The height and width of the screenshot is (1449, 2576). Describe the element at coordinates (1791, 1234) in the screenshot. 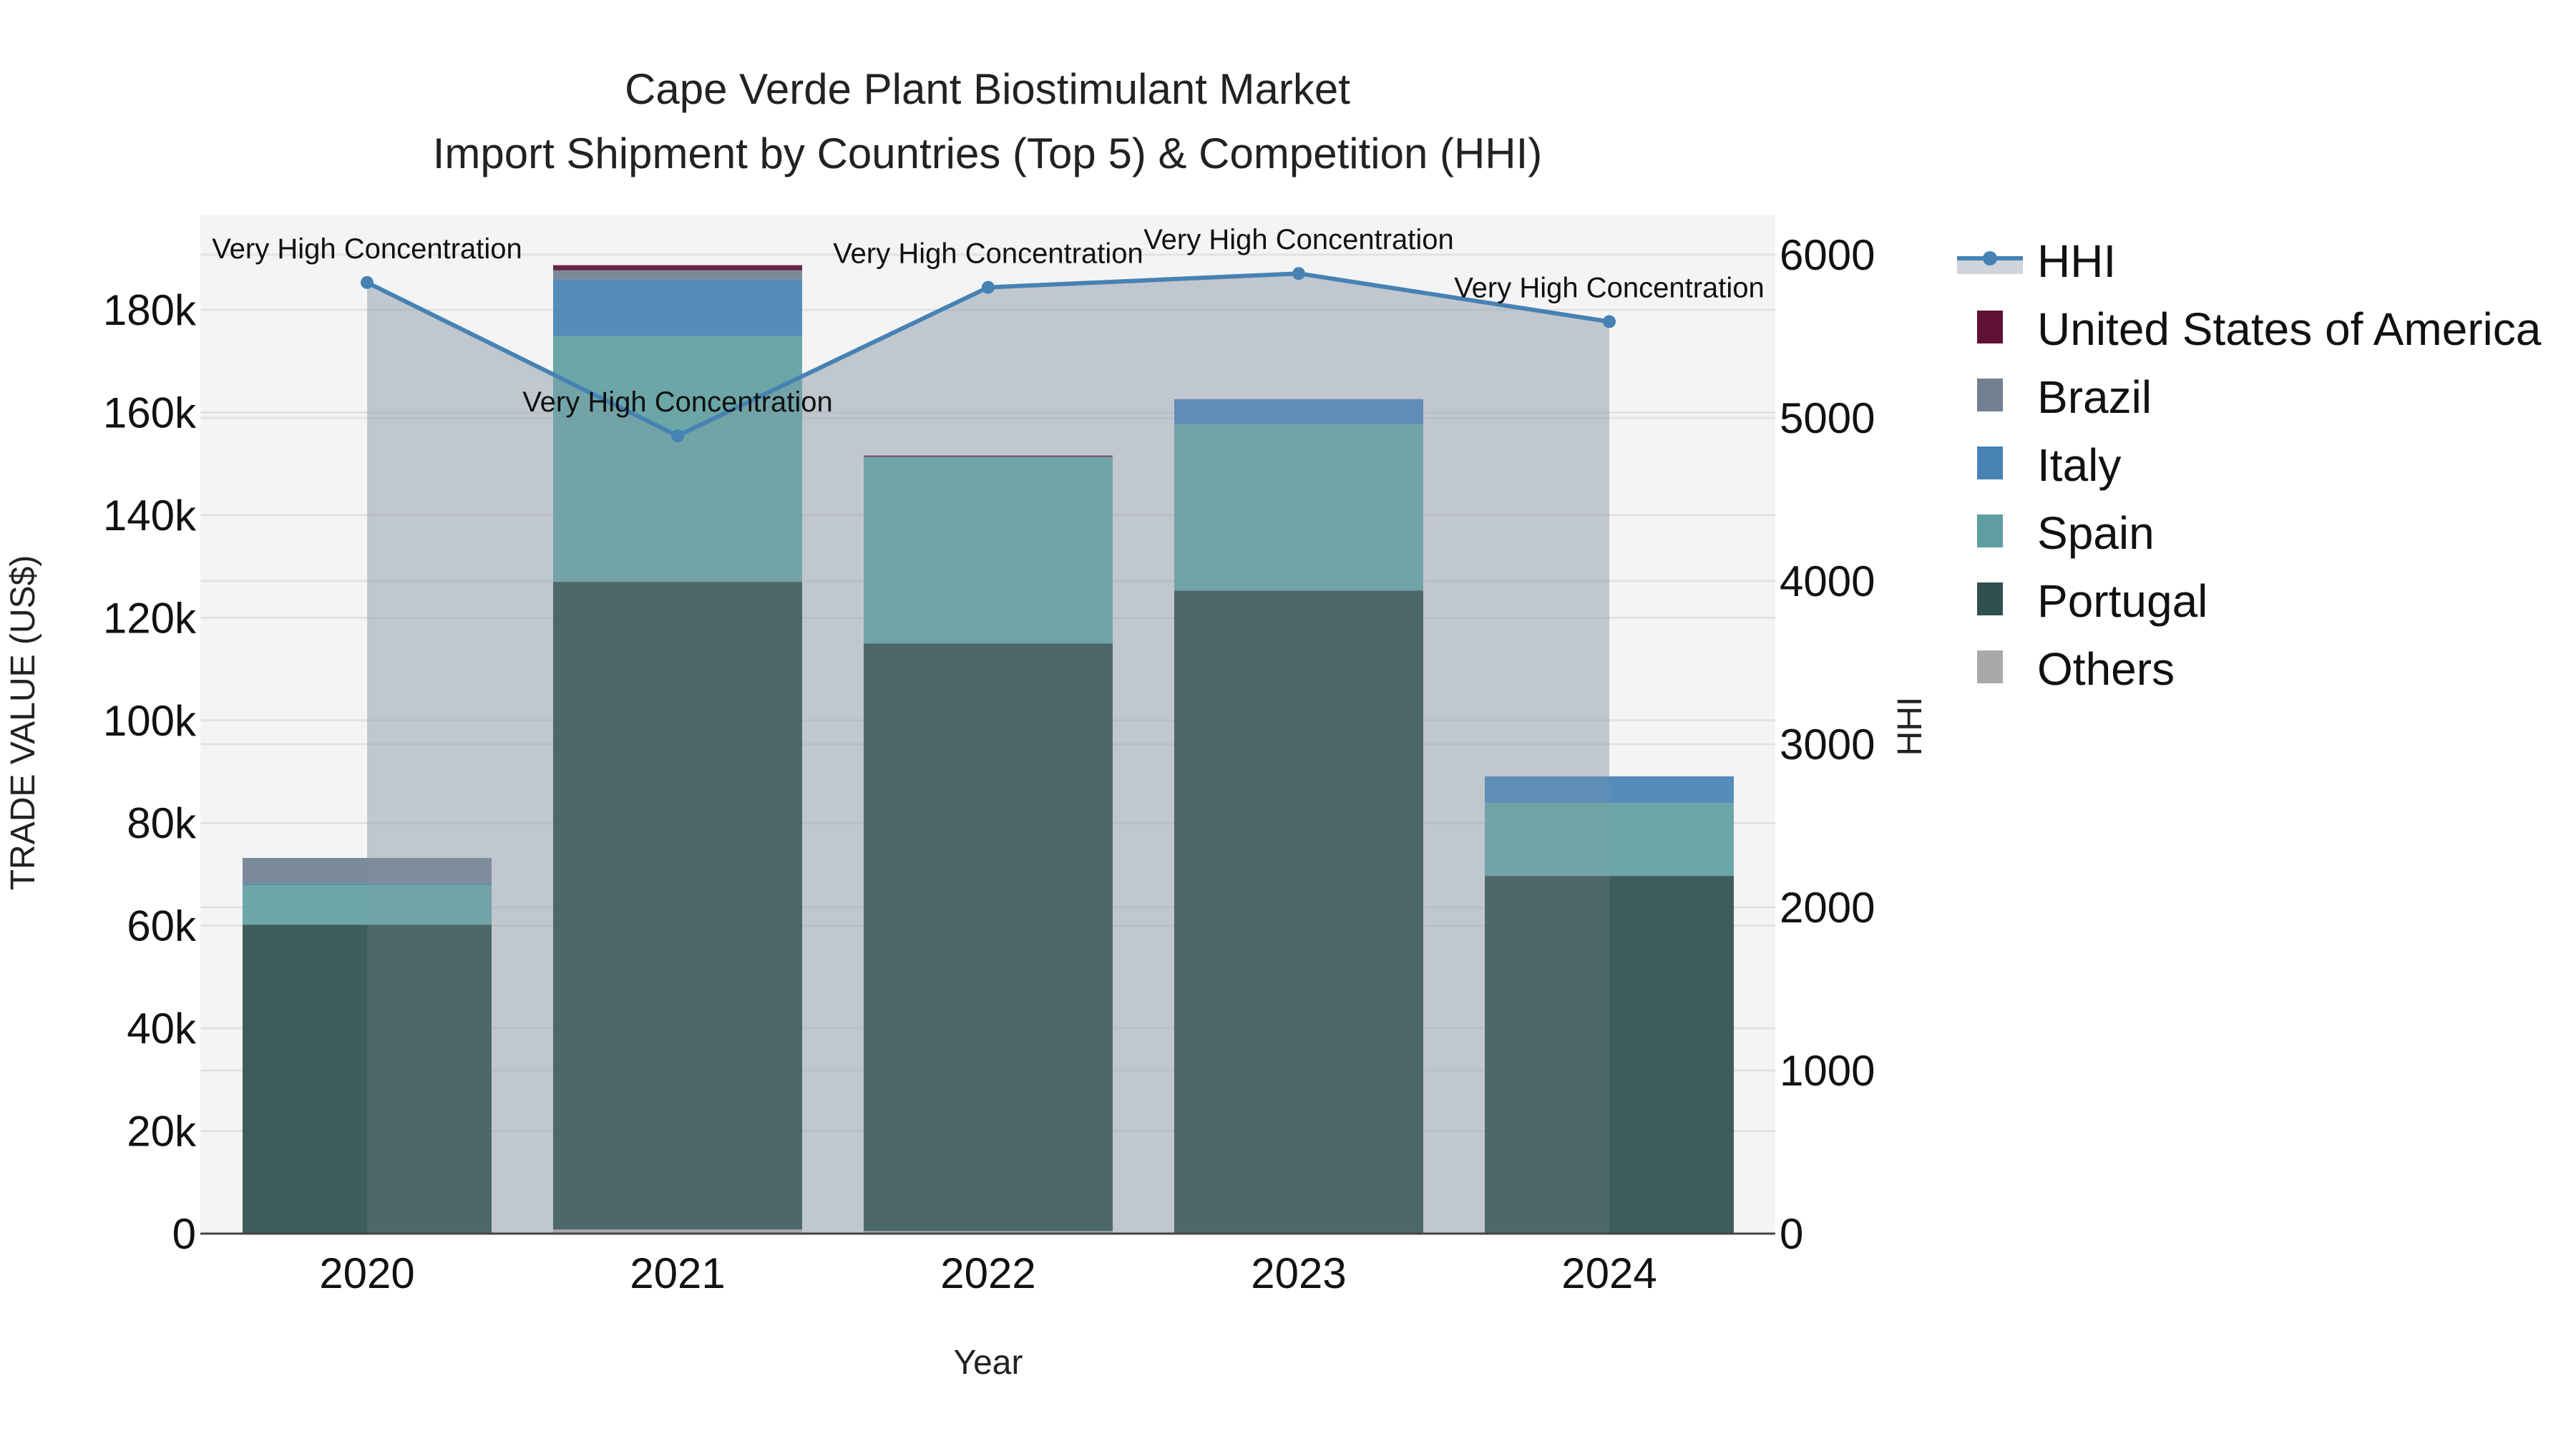

I see `y2-tick-label: 0` at that location.